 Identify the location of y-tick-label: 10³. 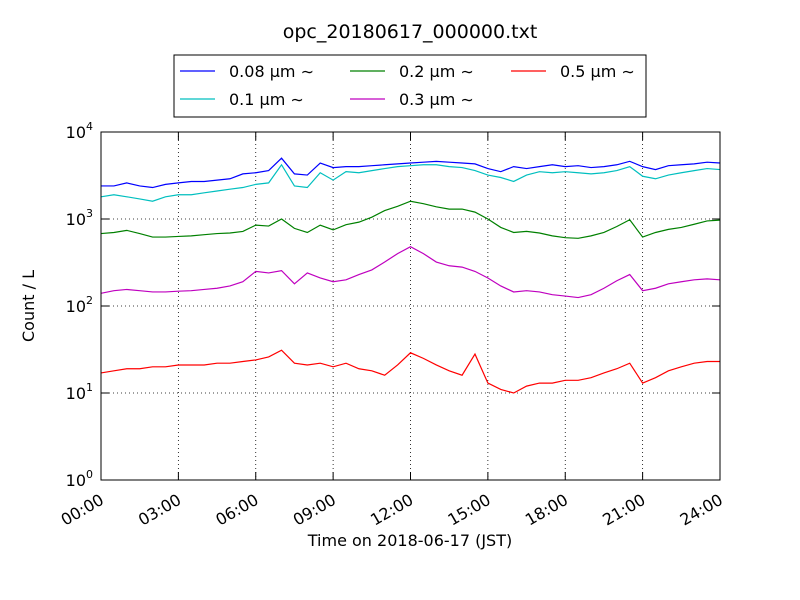
(79, 218).